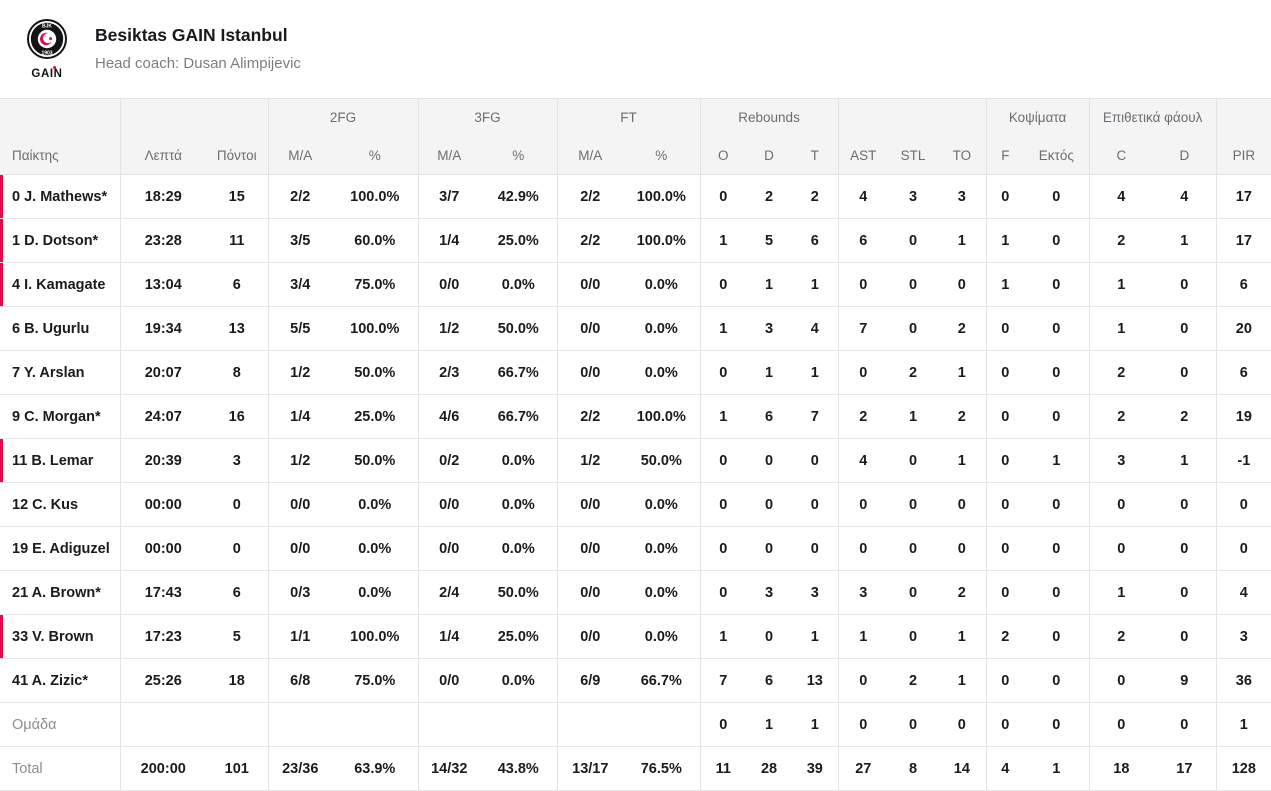  What do you see at coordinates (163, 372) in the screenshot?
I see `stat-cell: 20:07` at bounding box center [163, 372].